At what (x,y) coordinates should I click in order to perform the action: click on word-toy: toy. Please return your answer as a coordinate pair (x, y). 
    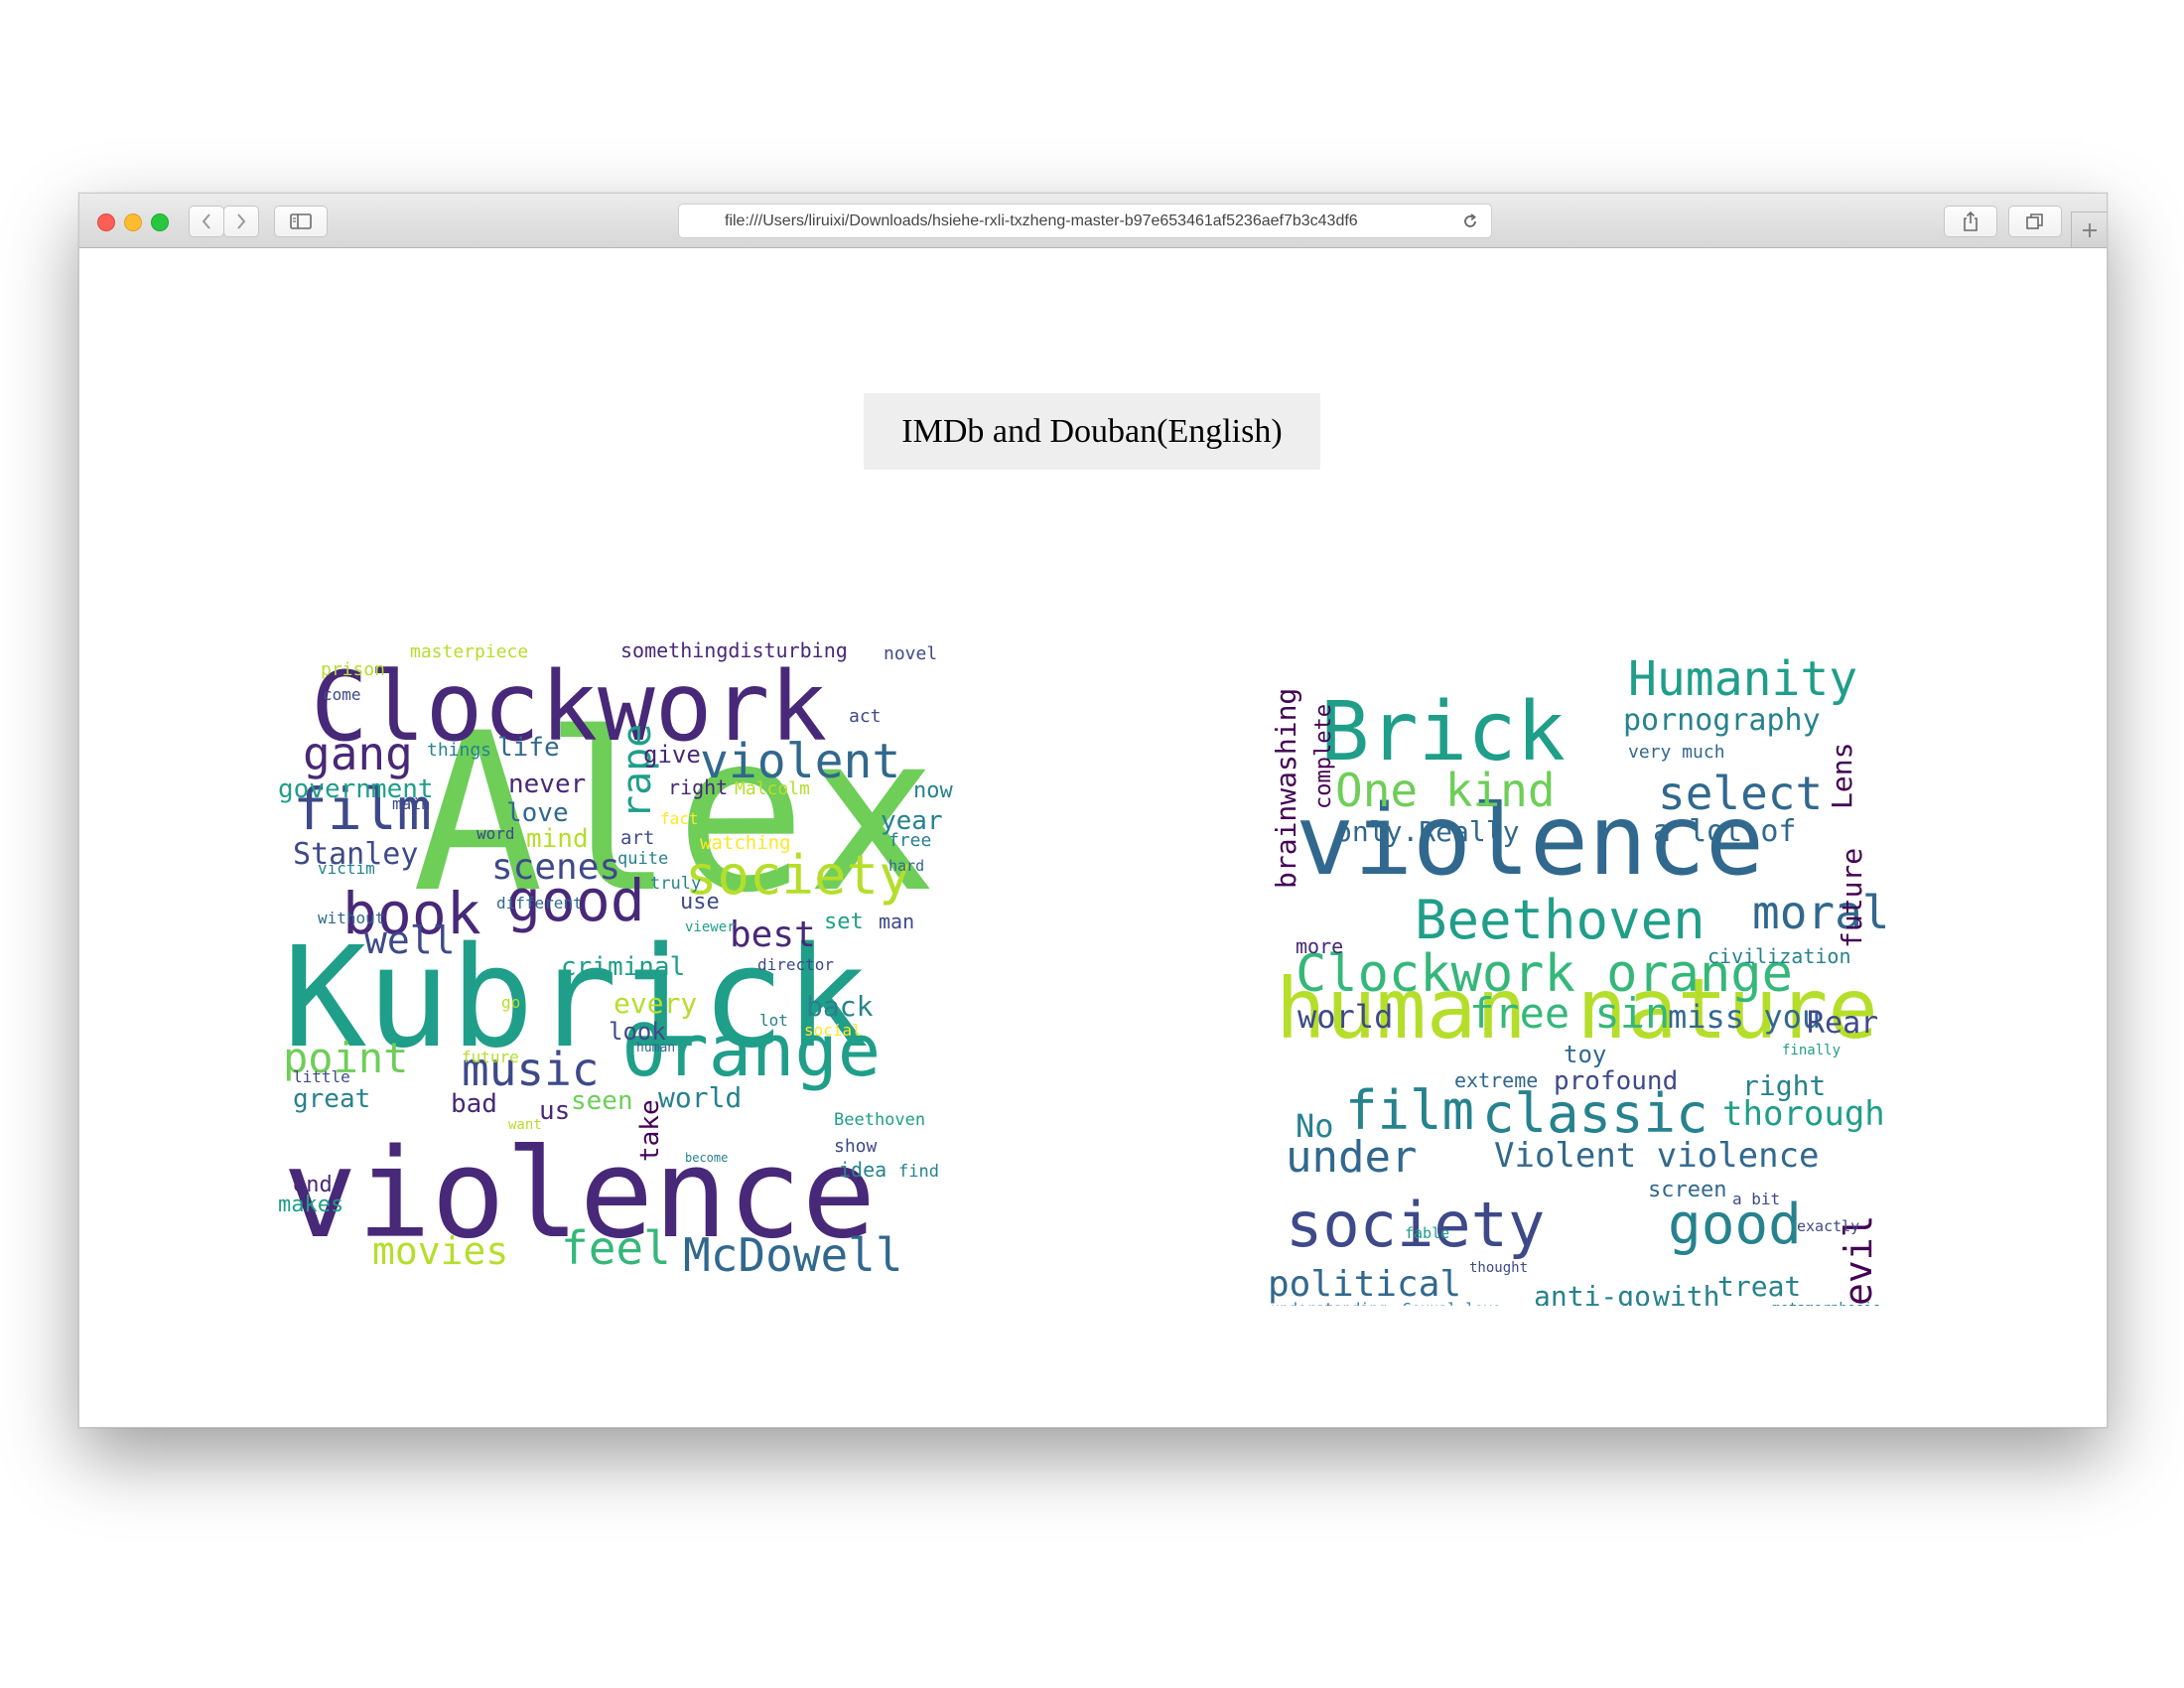
    Looking at the image, I should click on (1585, 1054).